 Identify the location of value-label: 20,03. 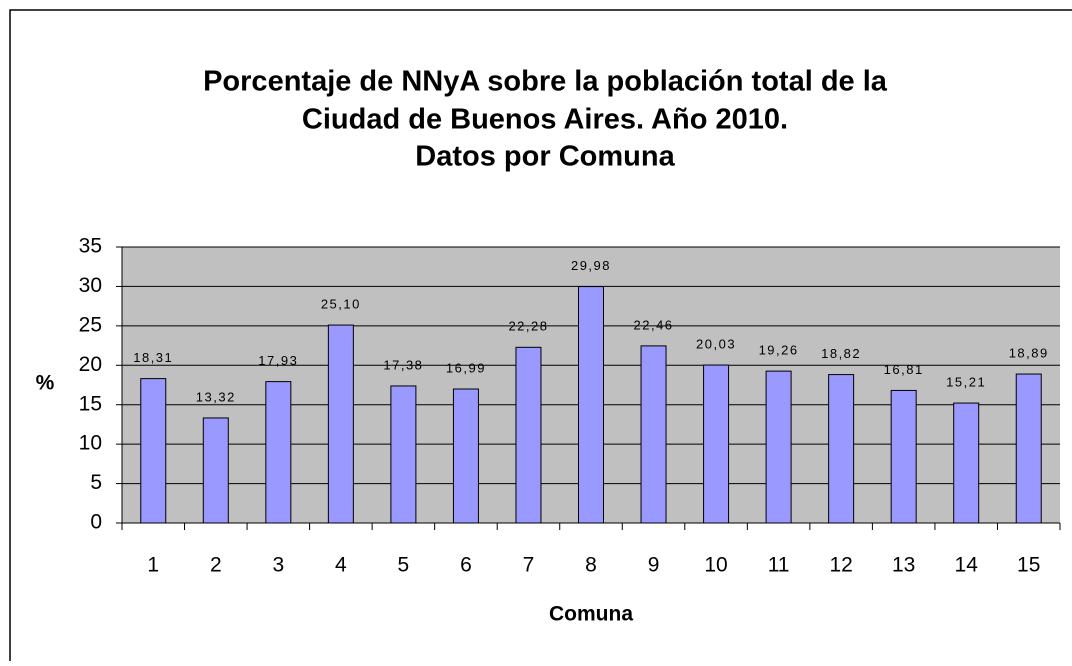
(716, 343).